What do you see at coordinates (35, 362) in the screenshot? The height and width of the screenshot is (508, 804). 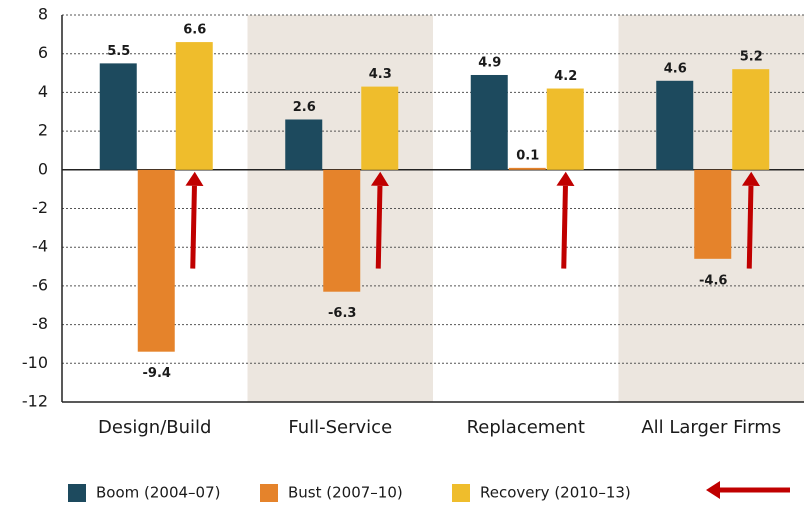 I see `y-tick-label: -10` at bounding box center [35, 362].